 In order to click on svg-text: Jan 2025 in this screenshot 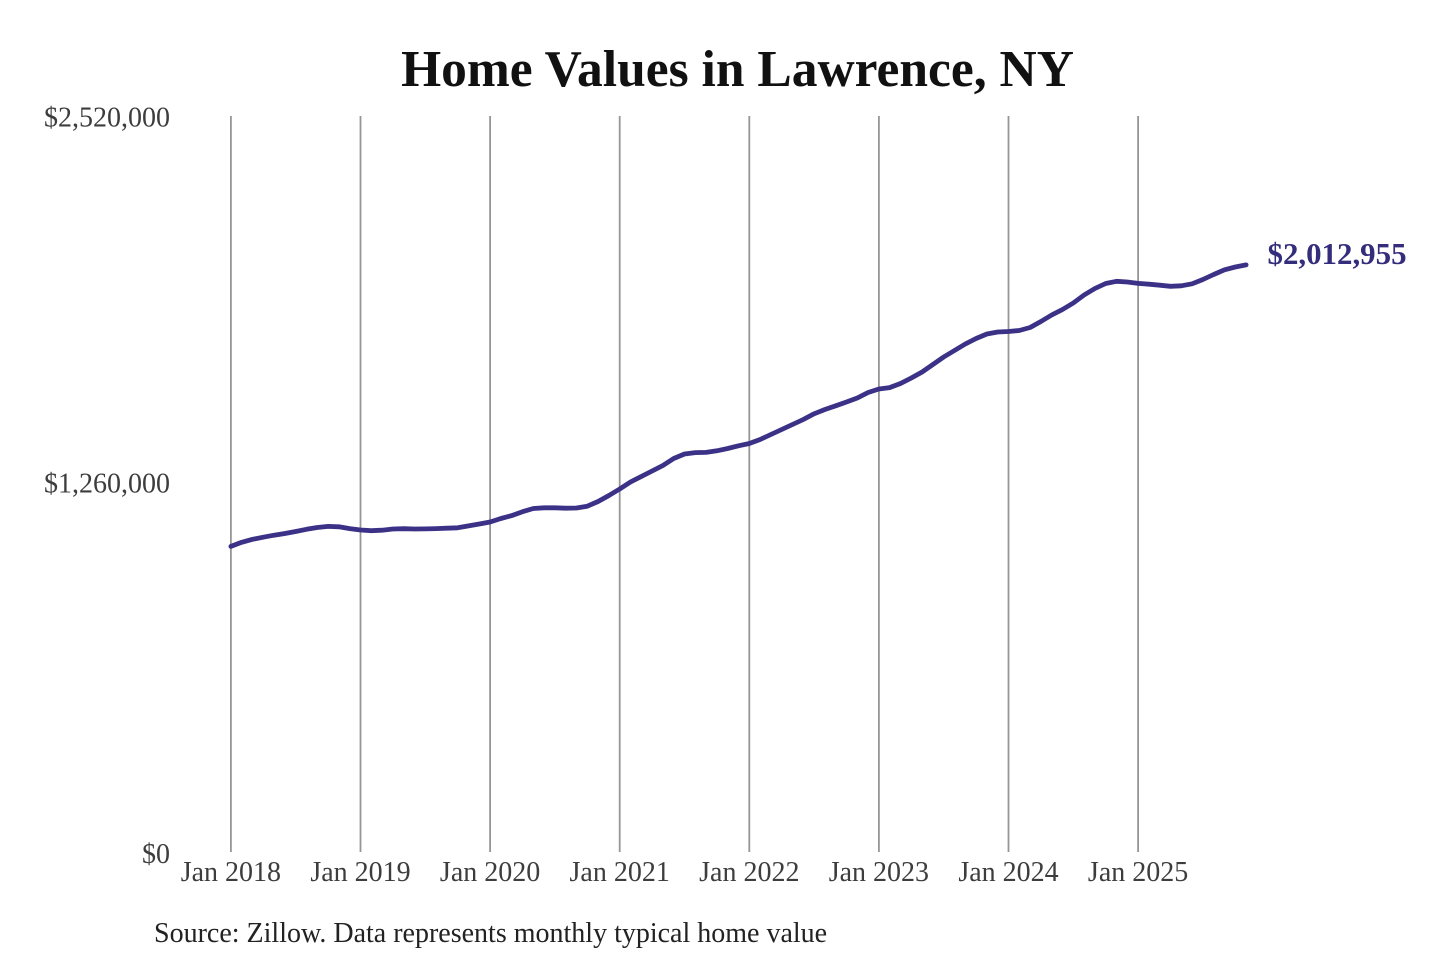, I will do `click(1138, 872)`.